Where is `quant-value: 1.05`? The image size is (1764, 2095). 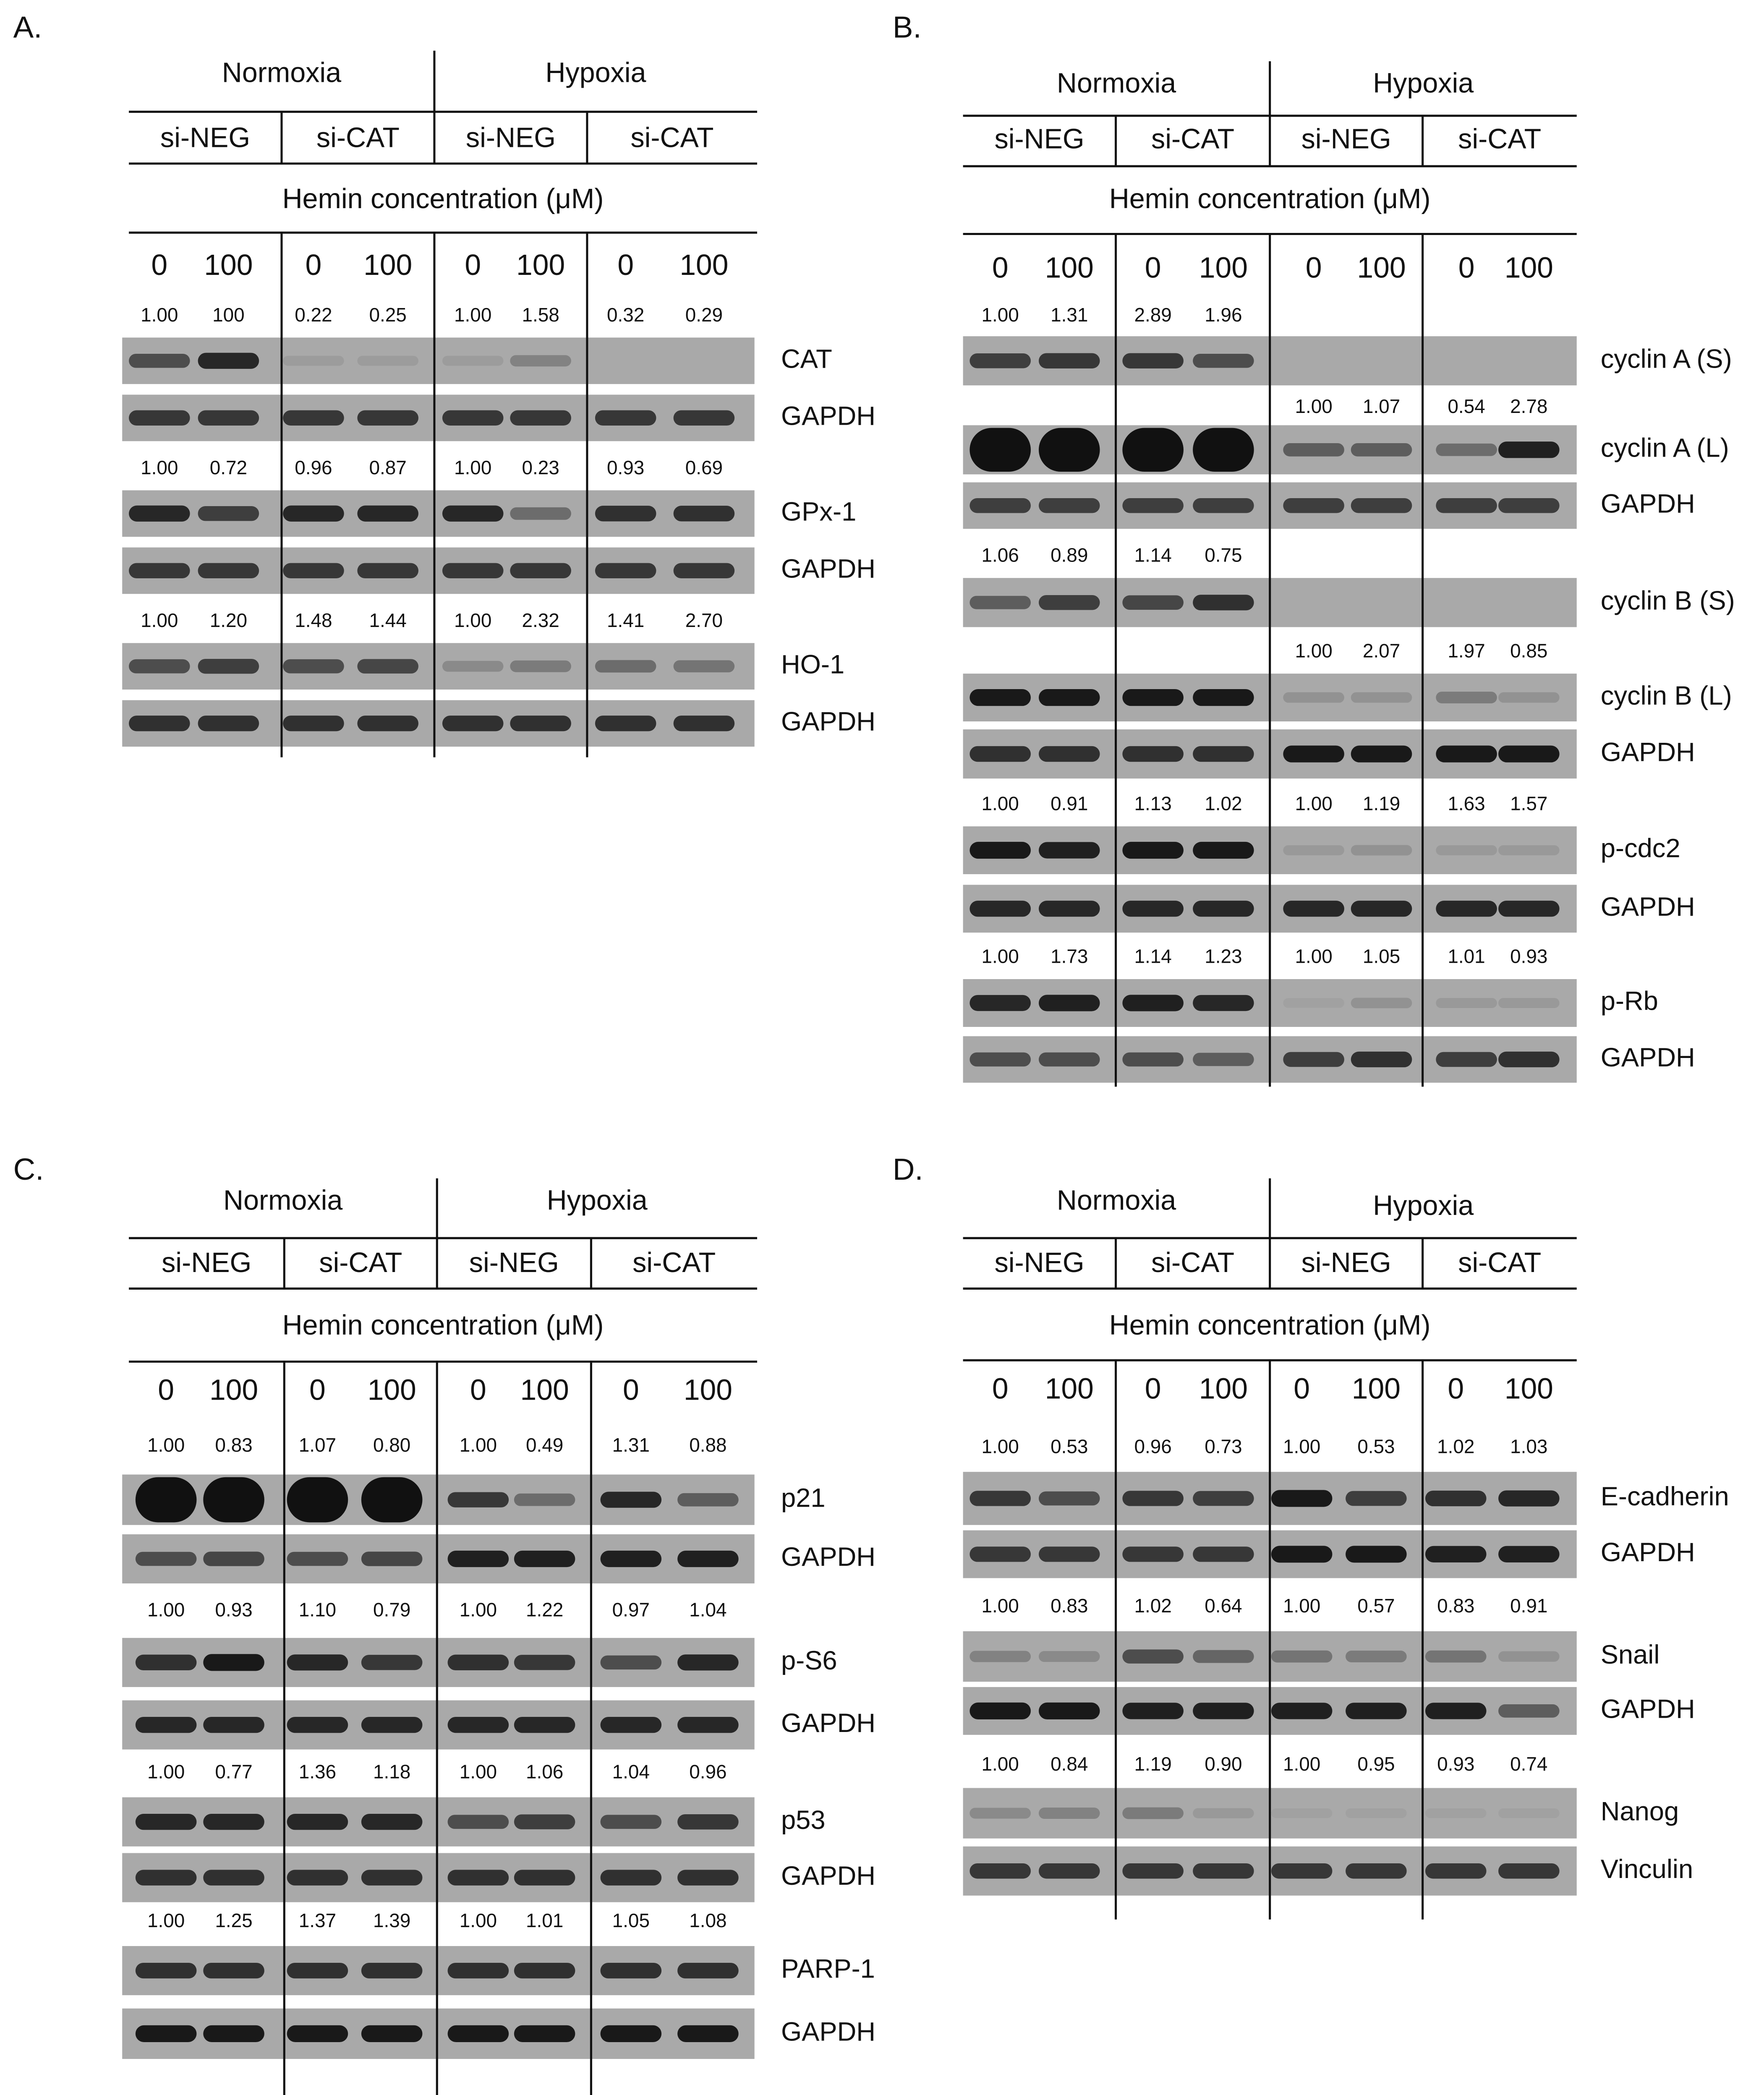 quant-value: 1.05 is located at coordinates (631, 1920).